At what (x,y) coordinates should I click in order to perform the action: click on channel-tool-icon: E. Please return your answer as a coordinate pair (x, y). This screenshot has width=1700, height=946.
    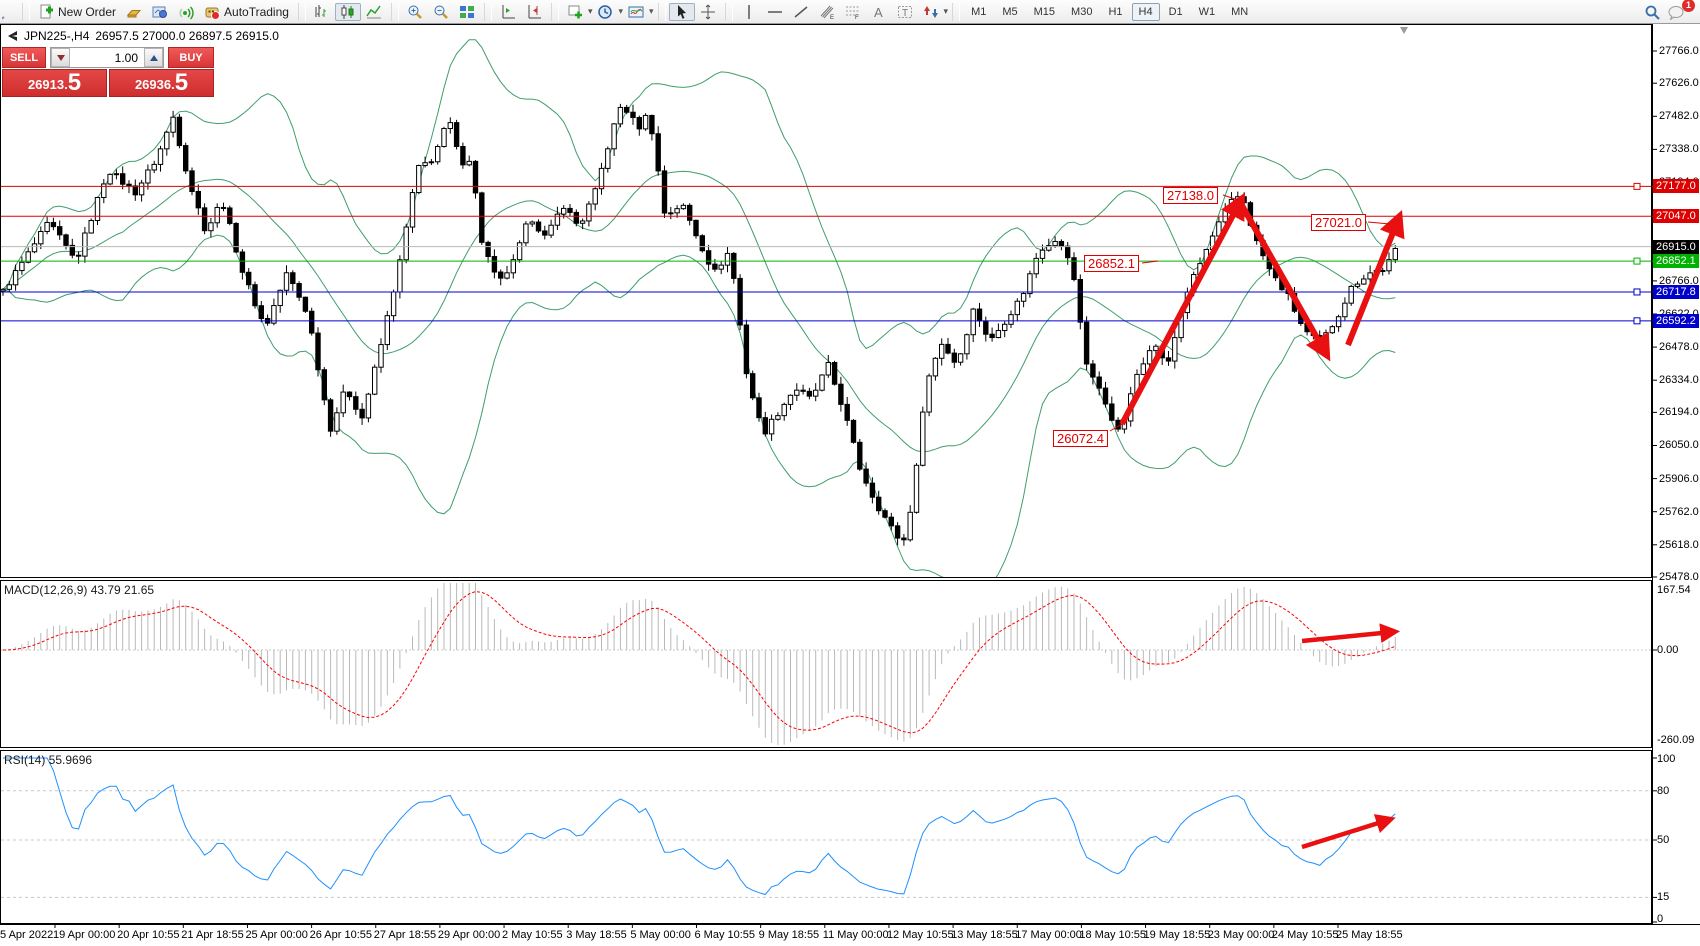
    Looking at the image, I should click on (827, 12).